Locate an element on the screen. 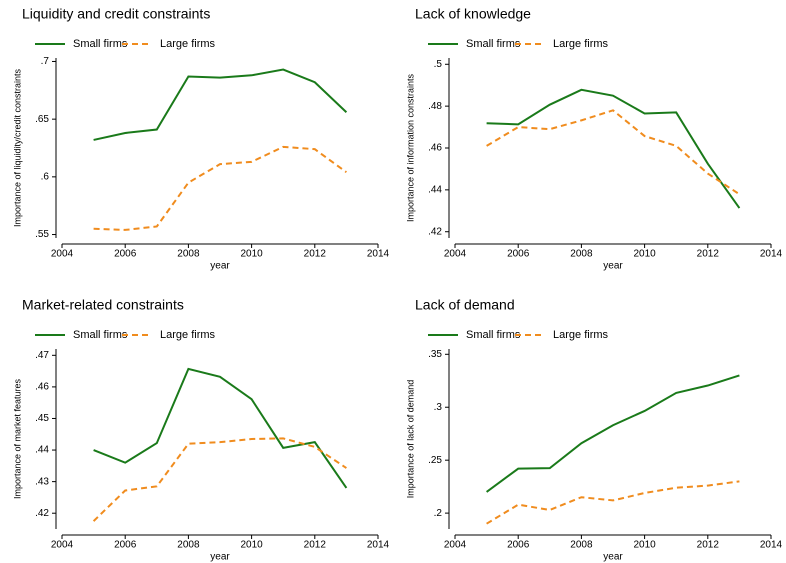  y-tick-label: .3 is located at coordinates (438, 407).